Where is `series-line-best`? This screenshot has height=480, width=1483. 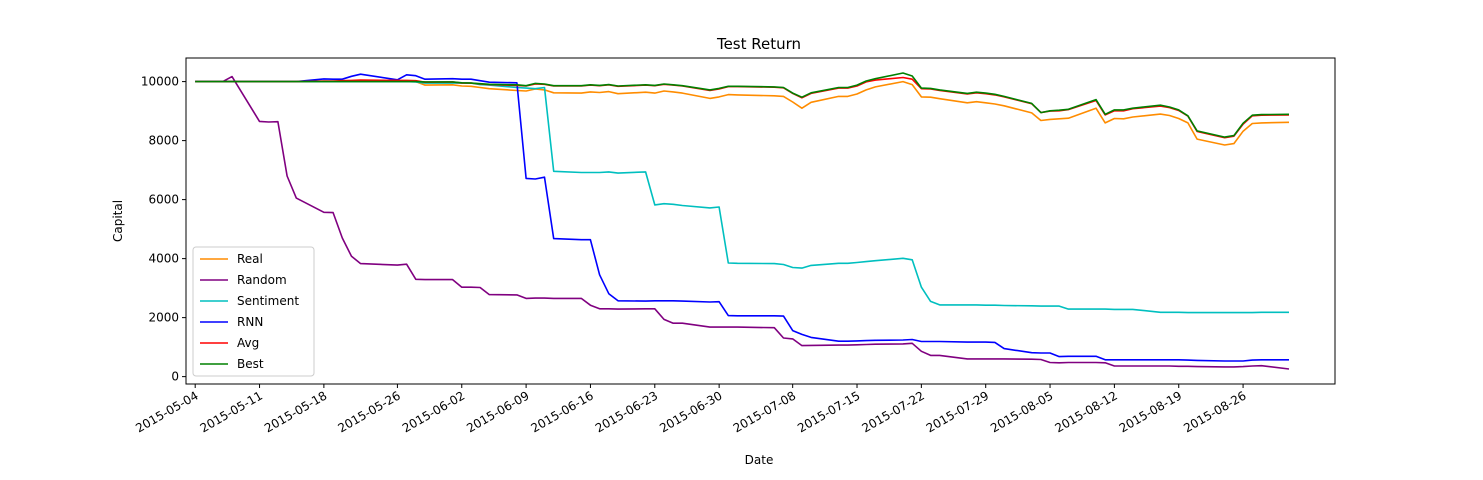
series-line-best is located at coordinates (742, 105).